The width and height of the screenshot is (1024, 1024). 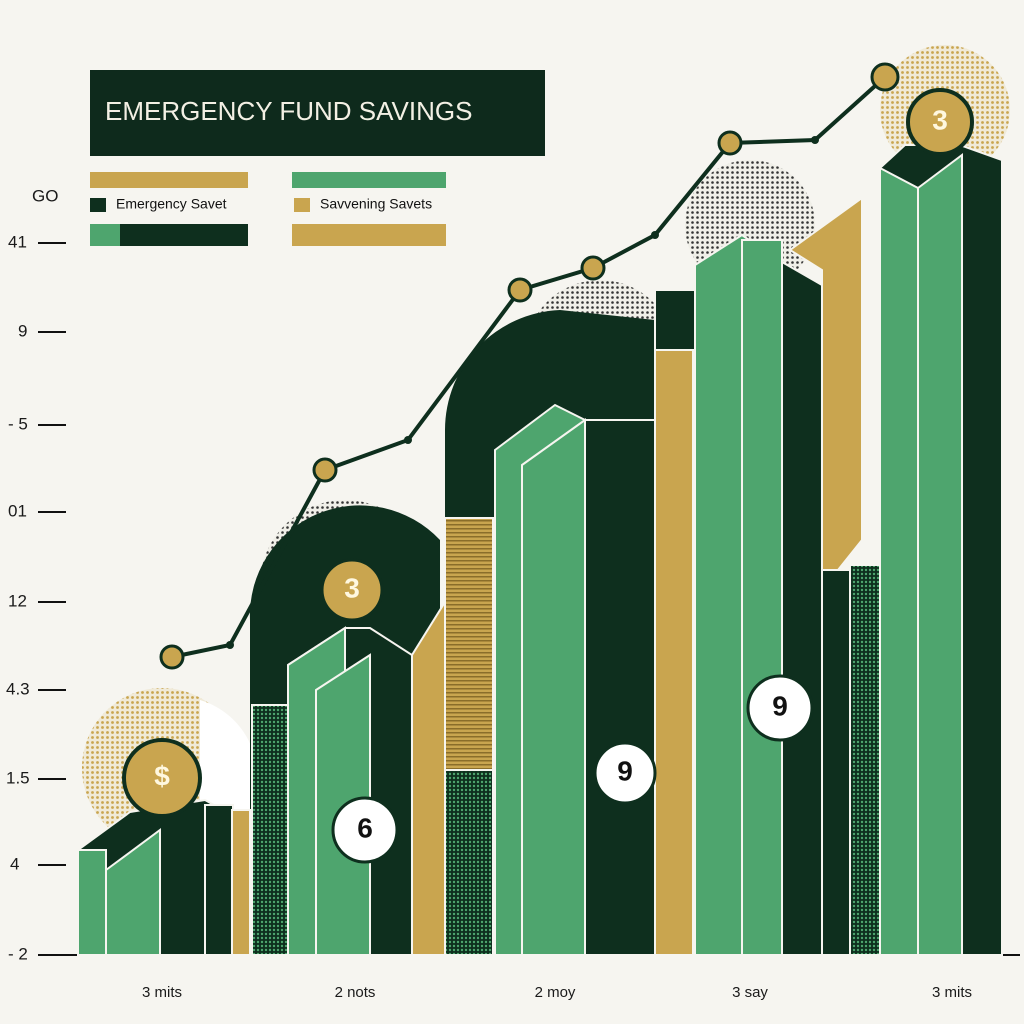 What do you see at coordinates (17, 600) in the screenshot?
I see `axis-label: 12` at bounding box center [17, 600].